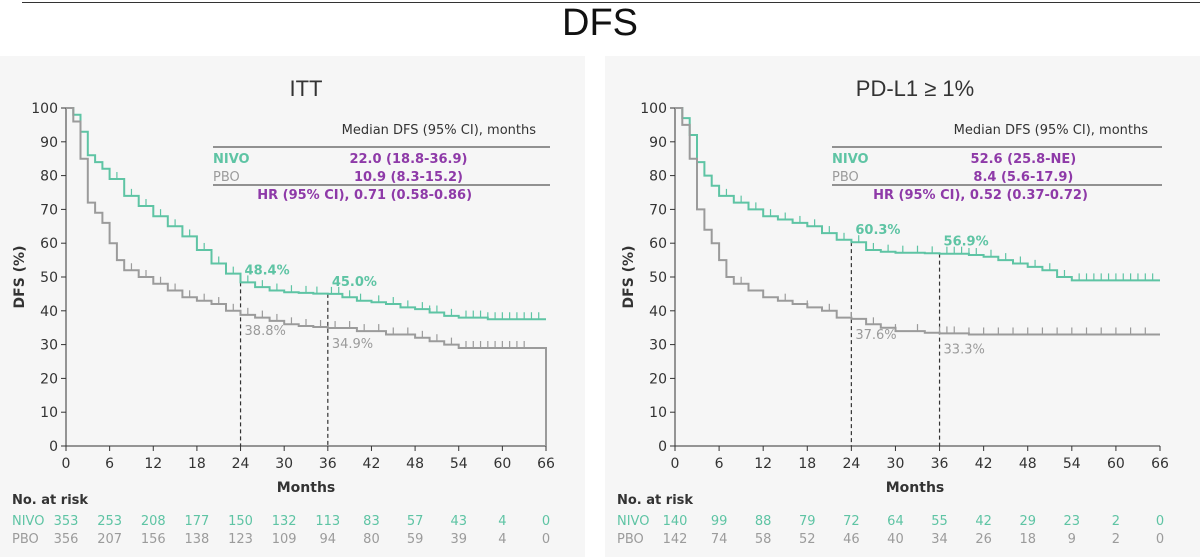  Describe the element at coordinates (1160, 464) in the screenshot. I see `x-tick-label: 66` at that location.